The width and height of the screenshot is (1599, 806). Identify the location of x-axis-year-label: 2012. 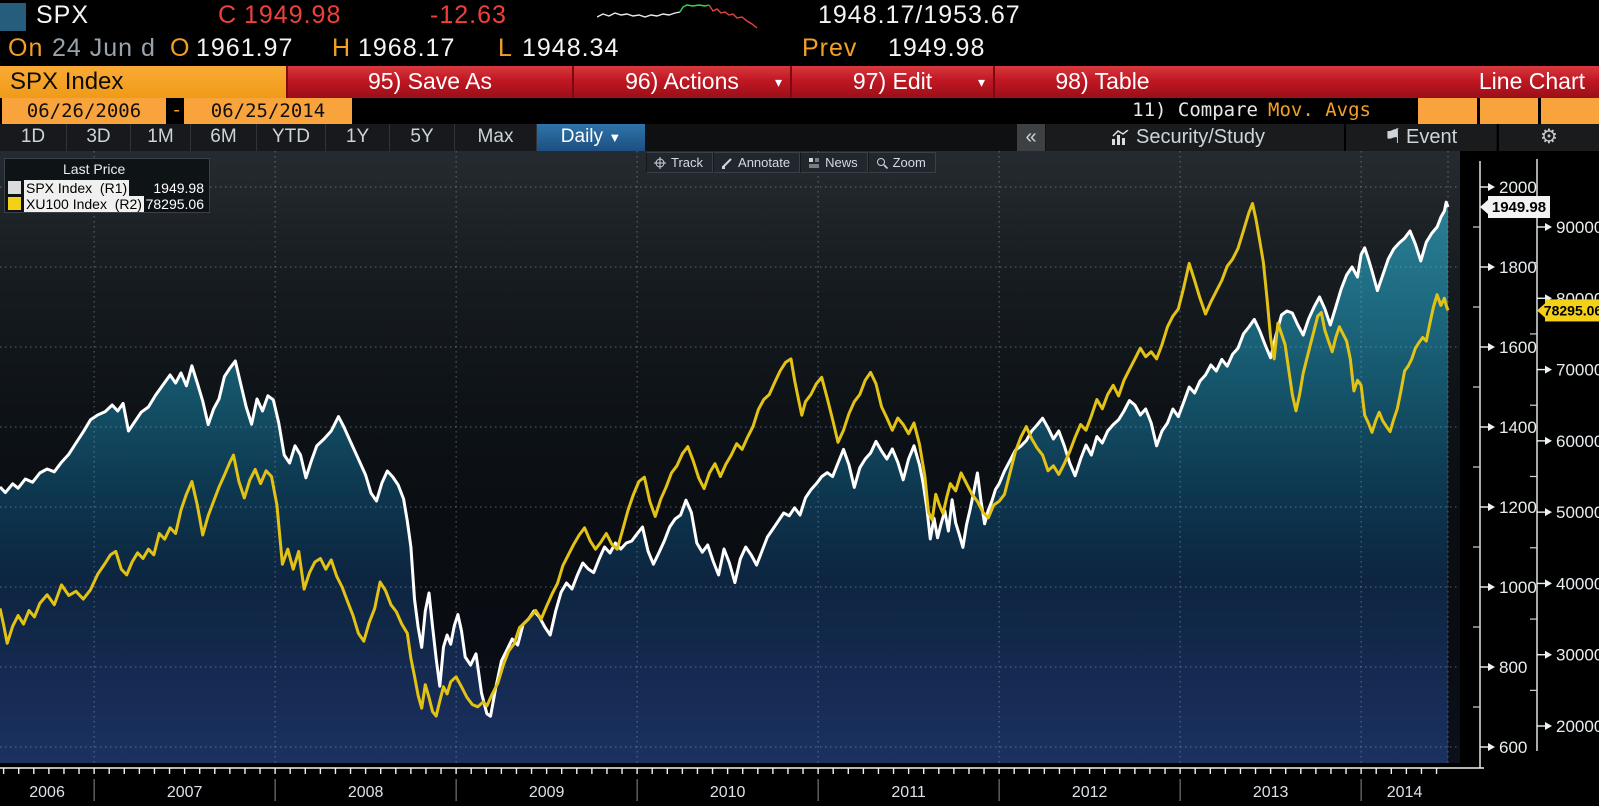
(1090, 792).